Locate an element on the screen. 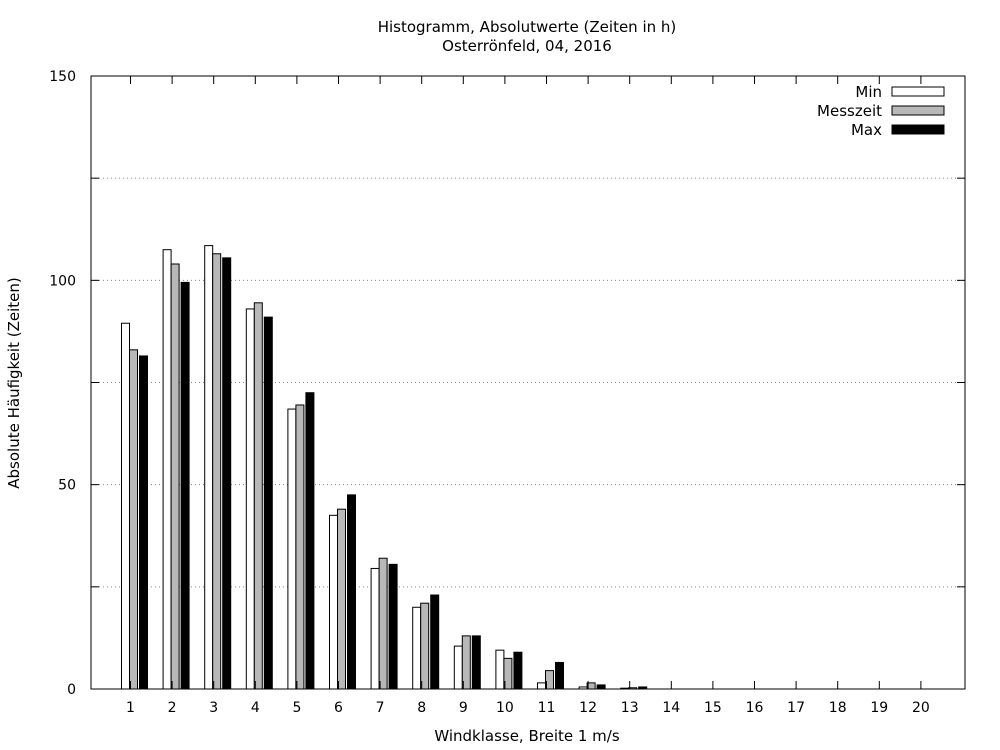 The image size is (1000, 750). y-axis-label: Absolute Häufigkeit (Zeiten) is located at coordinates (14, 382).